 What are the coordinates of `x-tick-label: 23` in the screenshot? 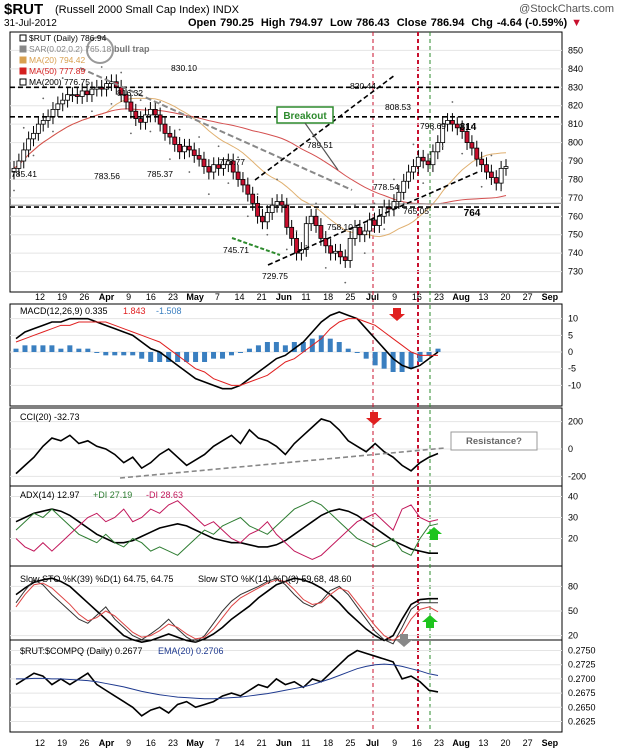 It's located at (173, 297).